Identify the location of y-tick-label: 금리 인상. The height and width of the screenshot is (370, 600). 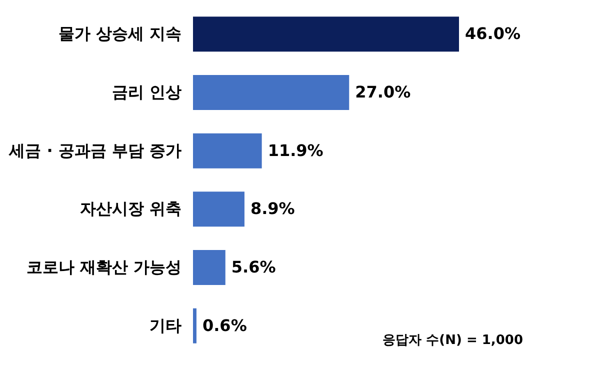
(147, 92).